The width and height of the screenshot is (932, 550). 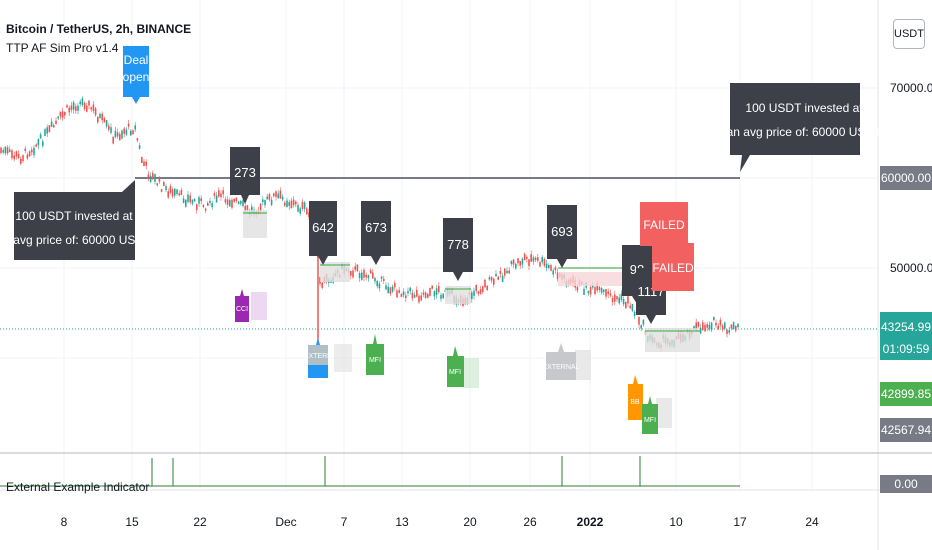 I want to click on signal-extern: EXTERN, so click(x=328, y=358).